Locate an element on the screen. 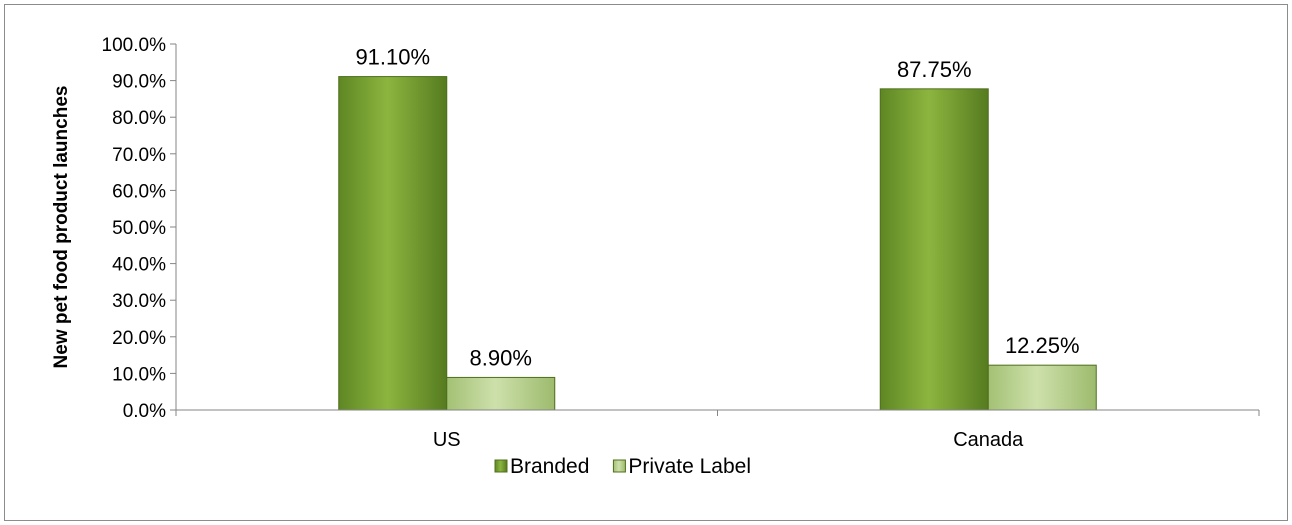 This screenshot has width=1292, height=525. x-tick-label: US is located at coordinates (447, 440).